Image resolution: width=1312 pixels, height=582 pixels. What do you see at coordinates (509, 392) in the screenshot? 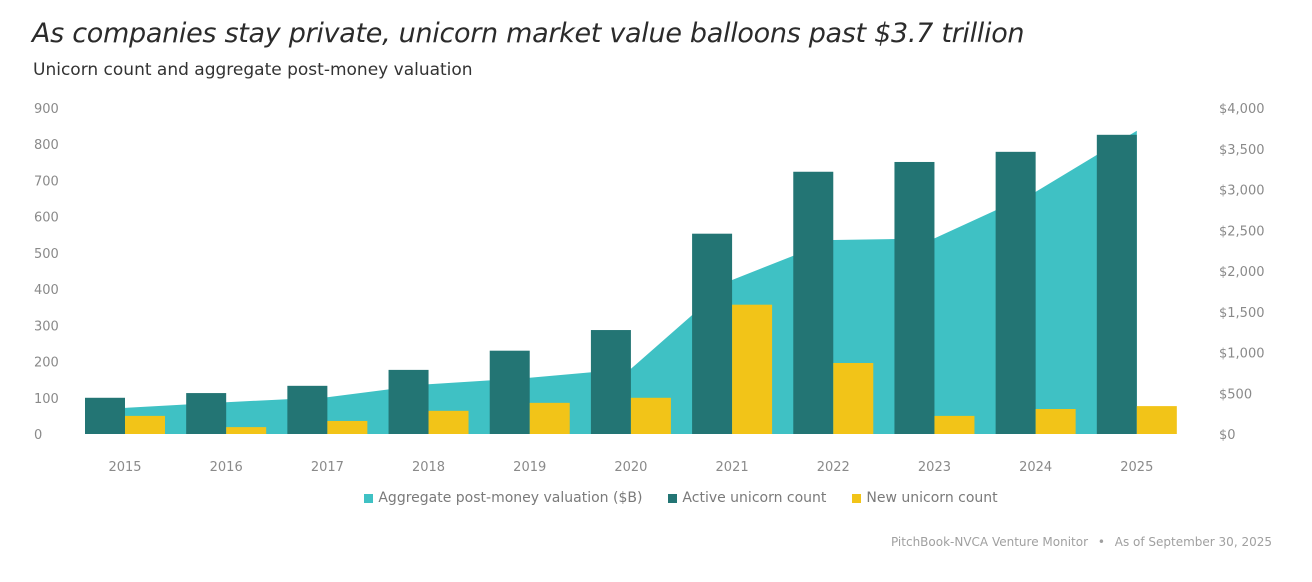
I see `active-bar-2019` at bounding box center [509, 392].